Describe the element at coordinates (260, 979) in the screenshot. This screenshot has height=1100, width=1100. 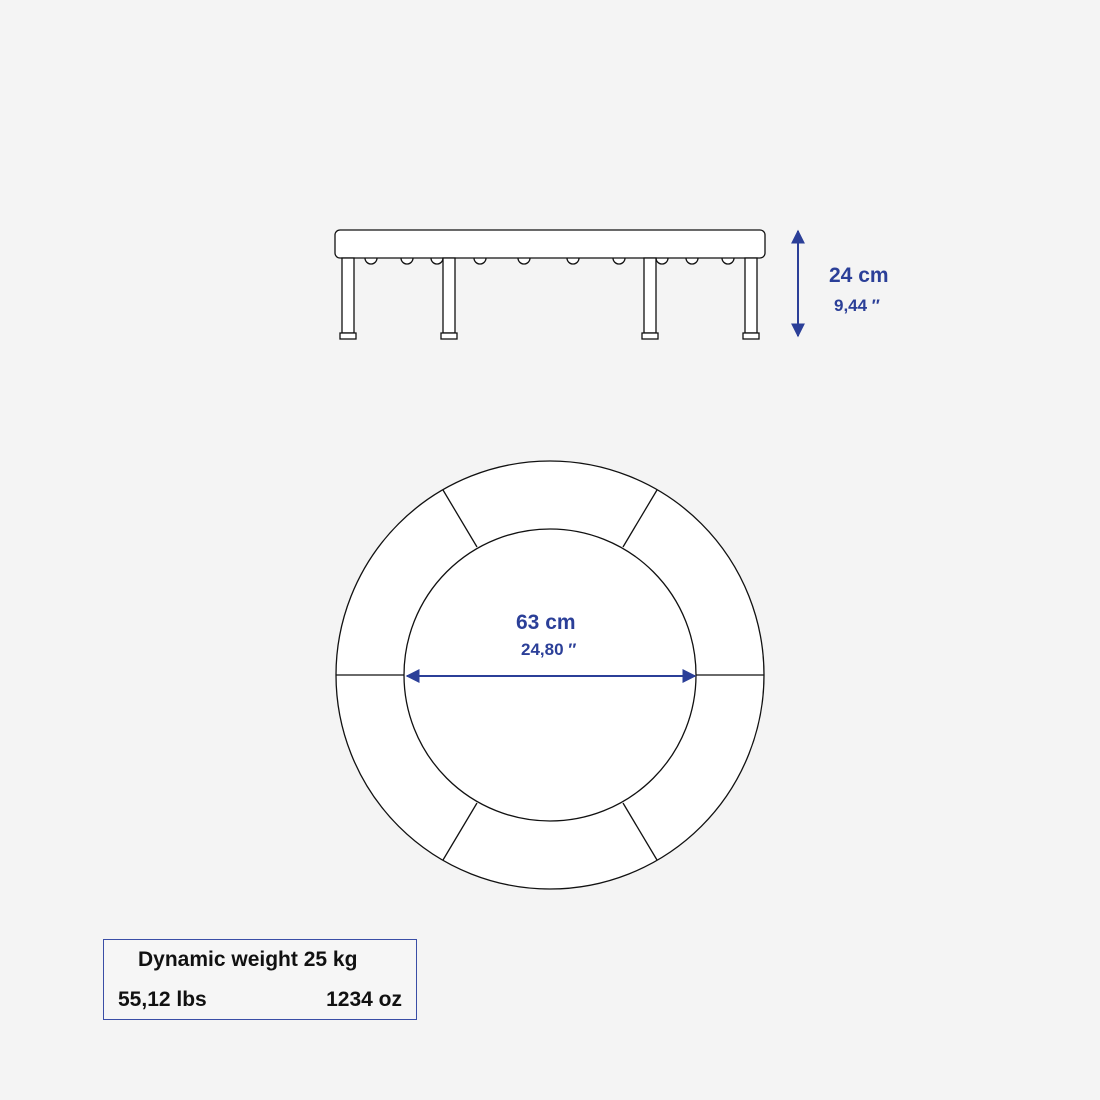
I see `weight-info-box: Dynamic weight 25 kg 55,12 lbs 1234 oz` at that location.